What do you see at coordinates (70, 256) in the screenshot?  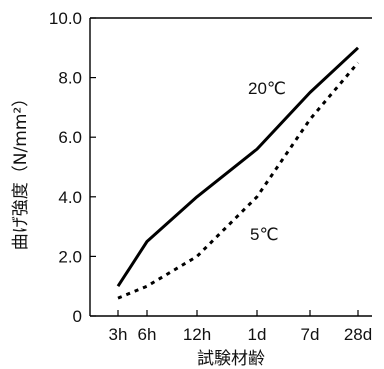 I see `y-tick-label: 2.0` at bounding box center [70, 256].